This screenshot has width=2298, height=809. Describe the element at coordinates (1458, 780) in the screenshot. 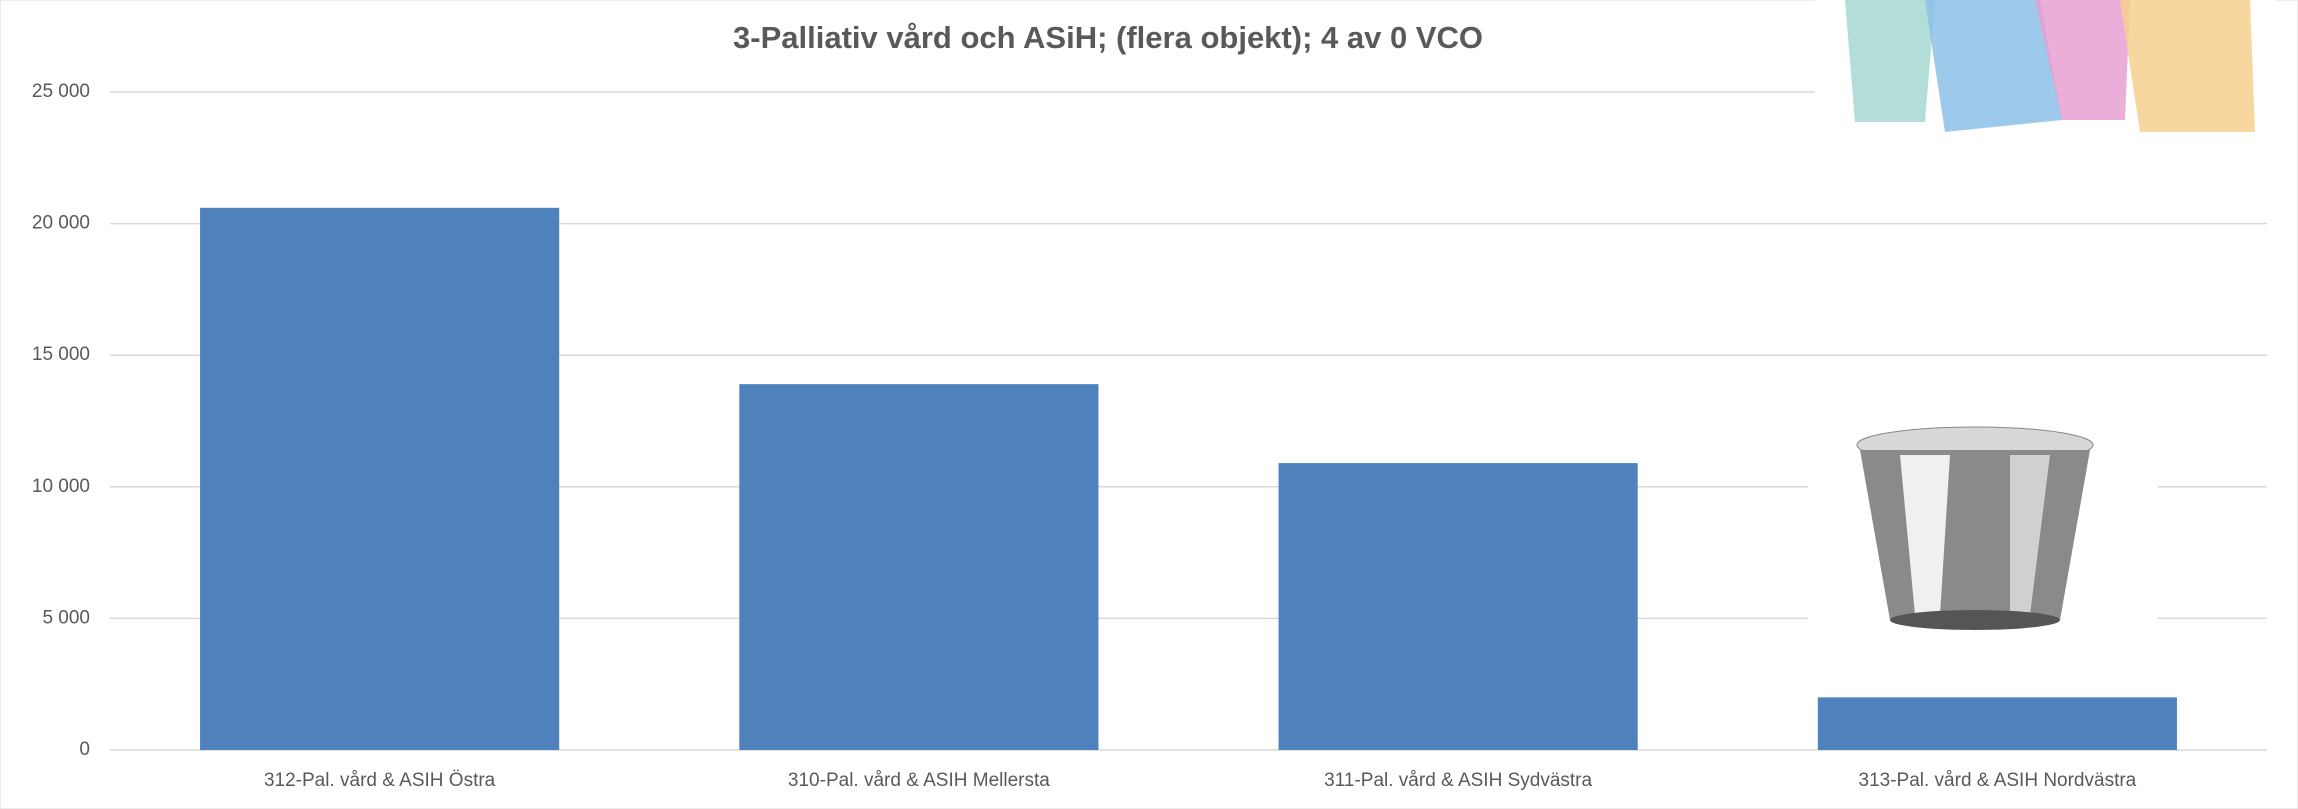

I see `x-tick-label: 311-Pal. vård & ASIH Sydvästra` at that location.